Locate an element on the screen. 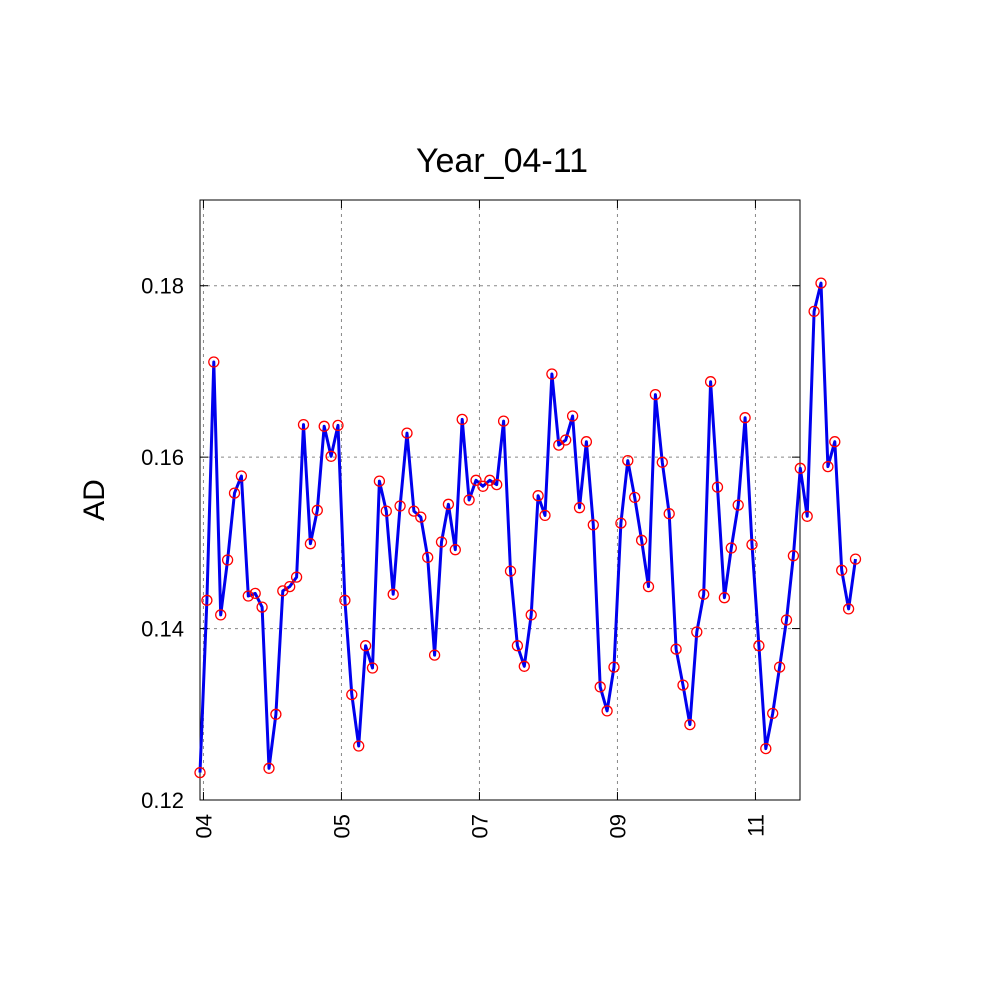 The width and height of the screenshot is (1000, 1000). chart-title: Year_04-11 is located at coordinates (502, 161).